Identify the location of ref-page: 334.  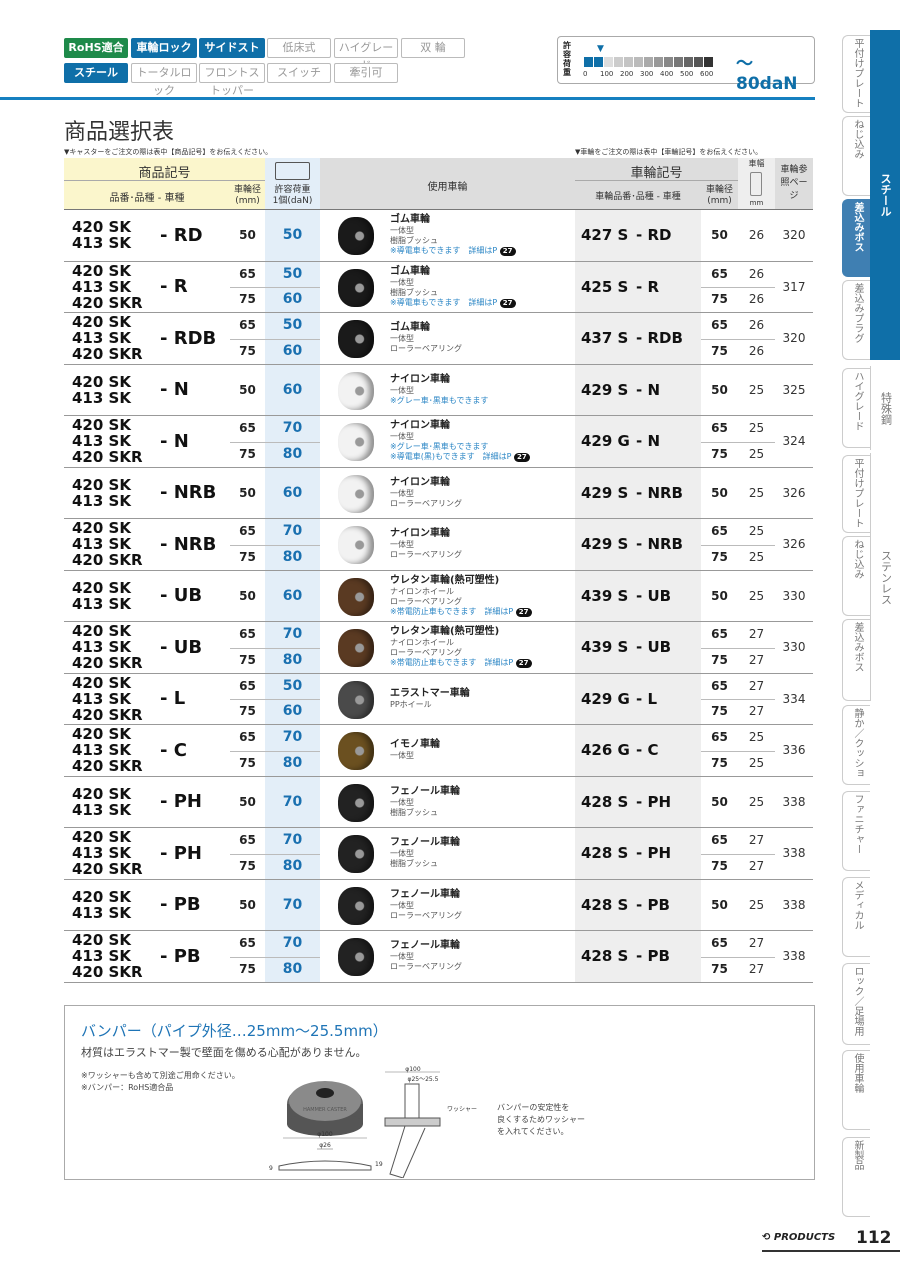
(794, 698).